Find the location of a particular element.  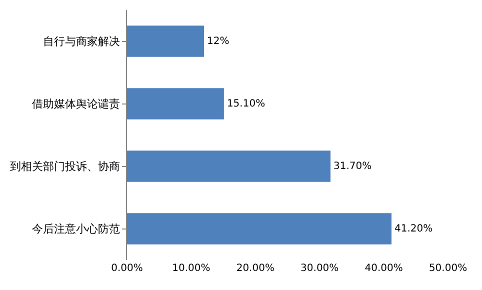

data-label: 31.70% is located at coordinates (353, 166).